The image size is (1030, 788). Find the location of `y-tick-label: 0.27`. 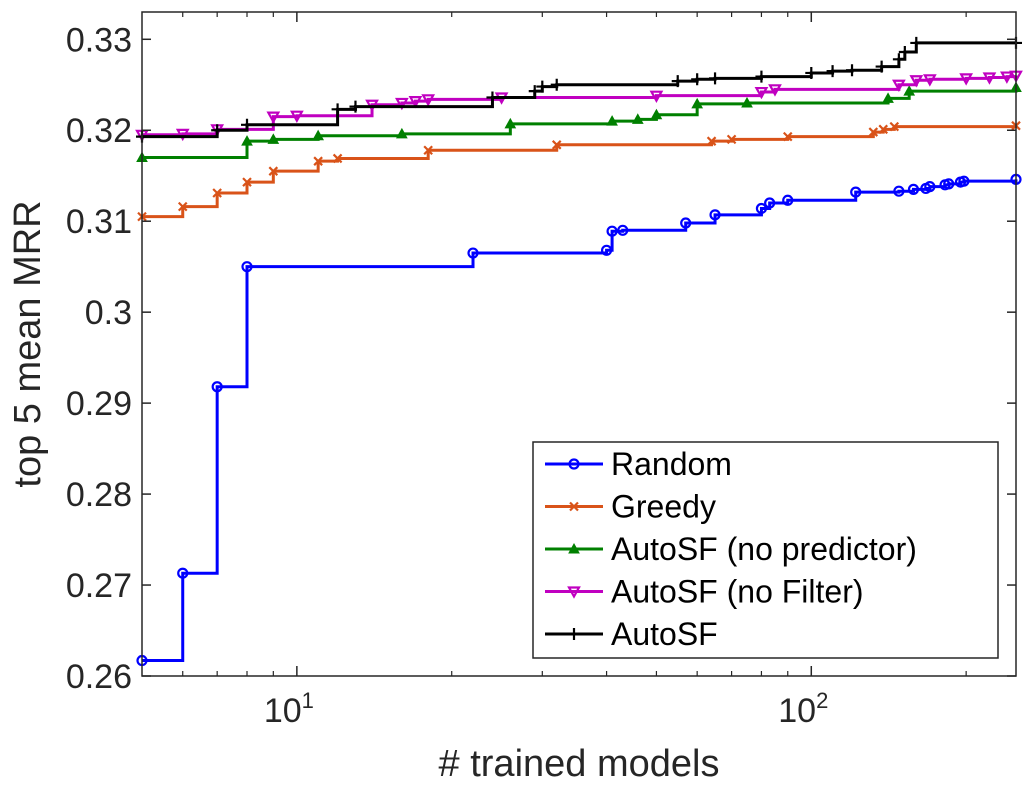

y-tick-label: 0.27 is located at coordinates (99, 586).